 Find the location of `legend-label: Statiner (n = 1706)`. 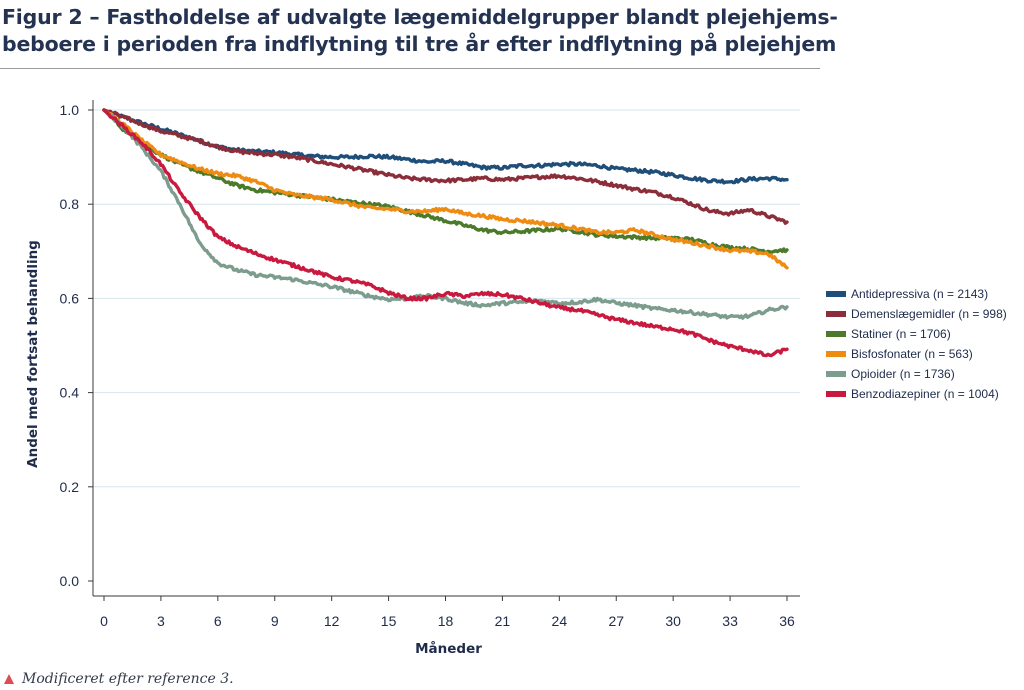

legend-label: Statiner (n = 1706) is located at coordinates (901, 334).